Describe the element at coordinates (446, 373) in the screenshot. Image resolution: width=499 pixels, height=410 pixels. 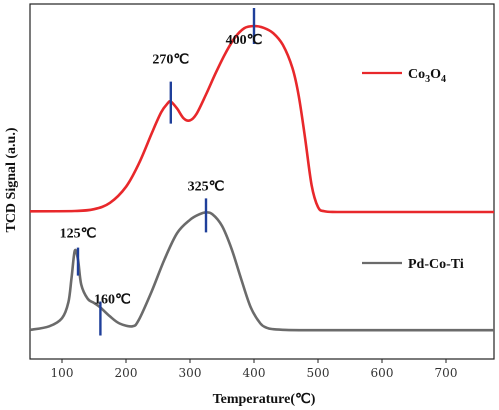
I see `x-tick-label: 700` at that location.